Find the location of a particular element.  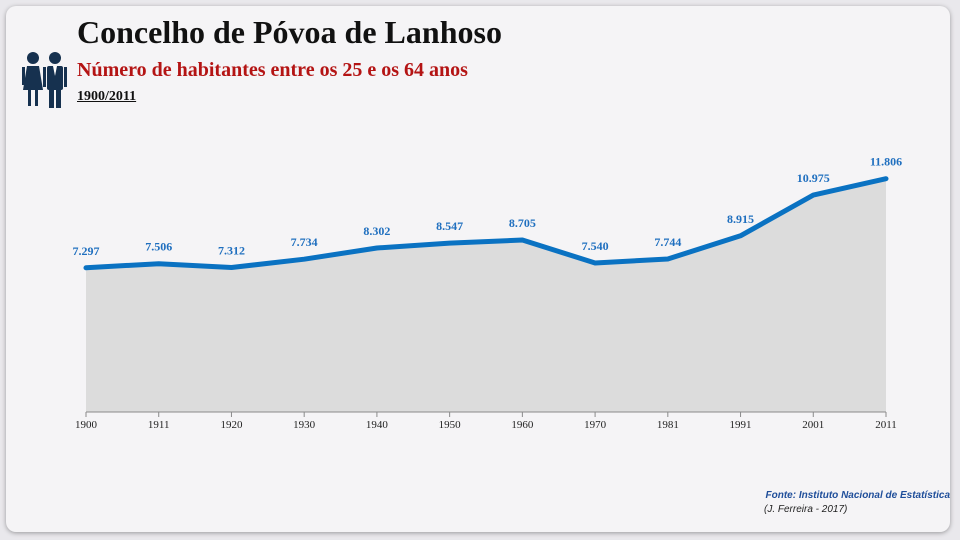

data-label: 7.540 is located at coordinates (595, 246).